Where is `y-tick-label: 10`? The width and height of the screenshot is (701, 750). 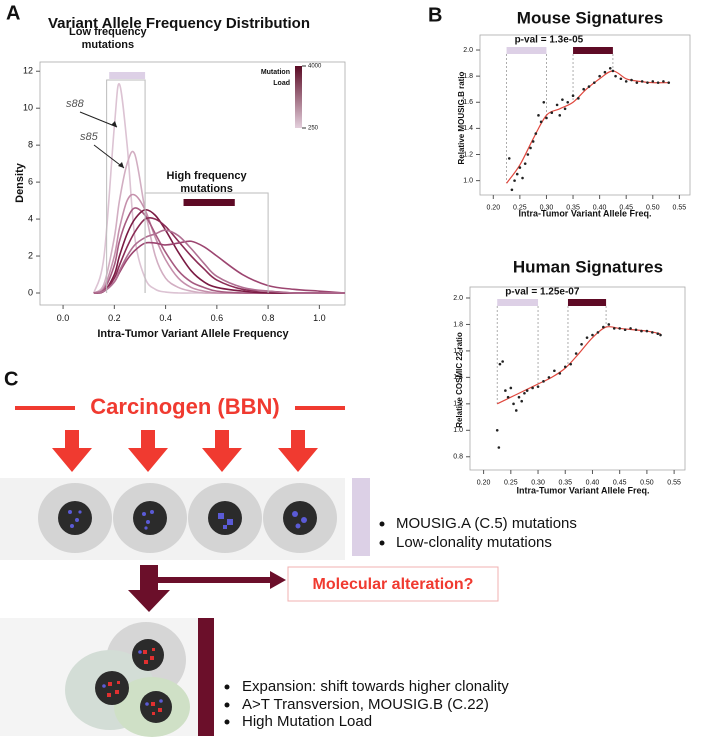
y-tick-label: 10 is located at coordinates (28, 108).